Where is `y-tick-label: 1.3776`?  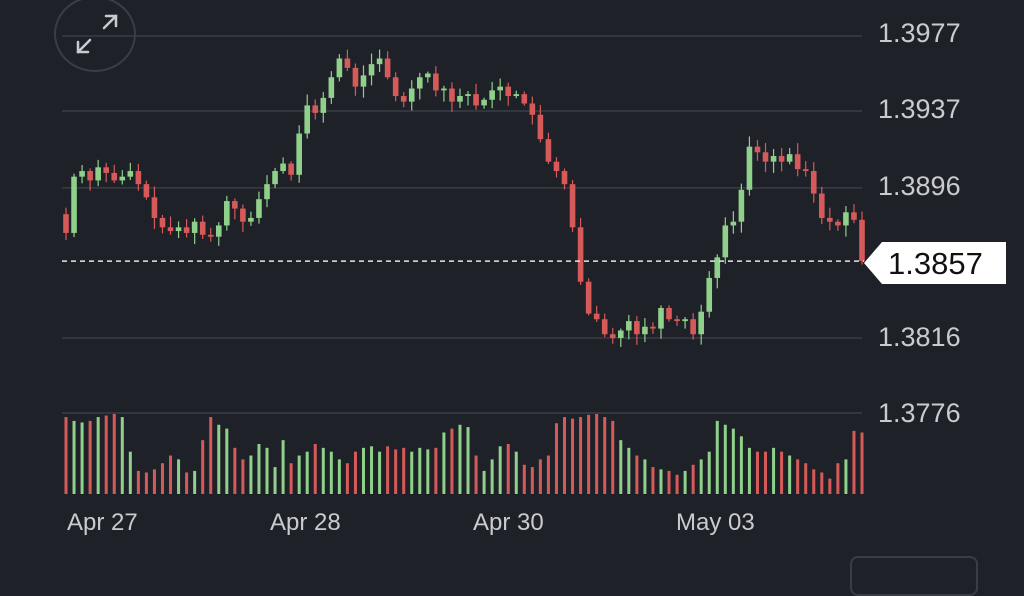
y-tick-label: 1.3776 is located at coordinates (919, 413).